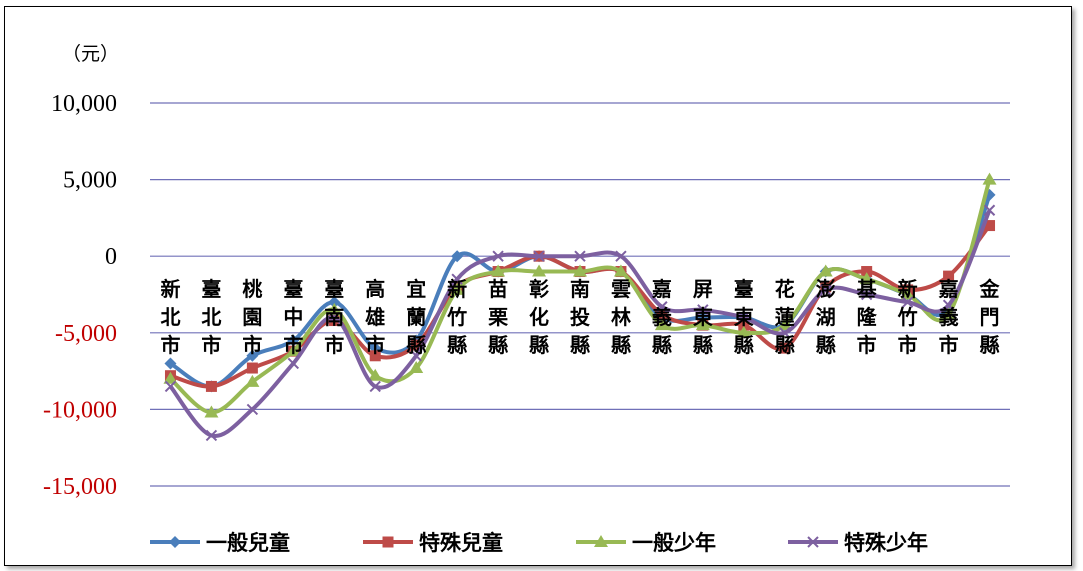  I want to click on legend-item-2: 一般少年, so click(646, 543).